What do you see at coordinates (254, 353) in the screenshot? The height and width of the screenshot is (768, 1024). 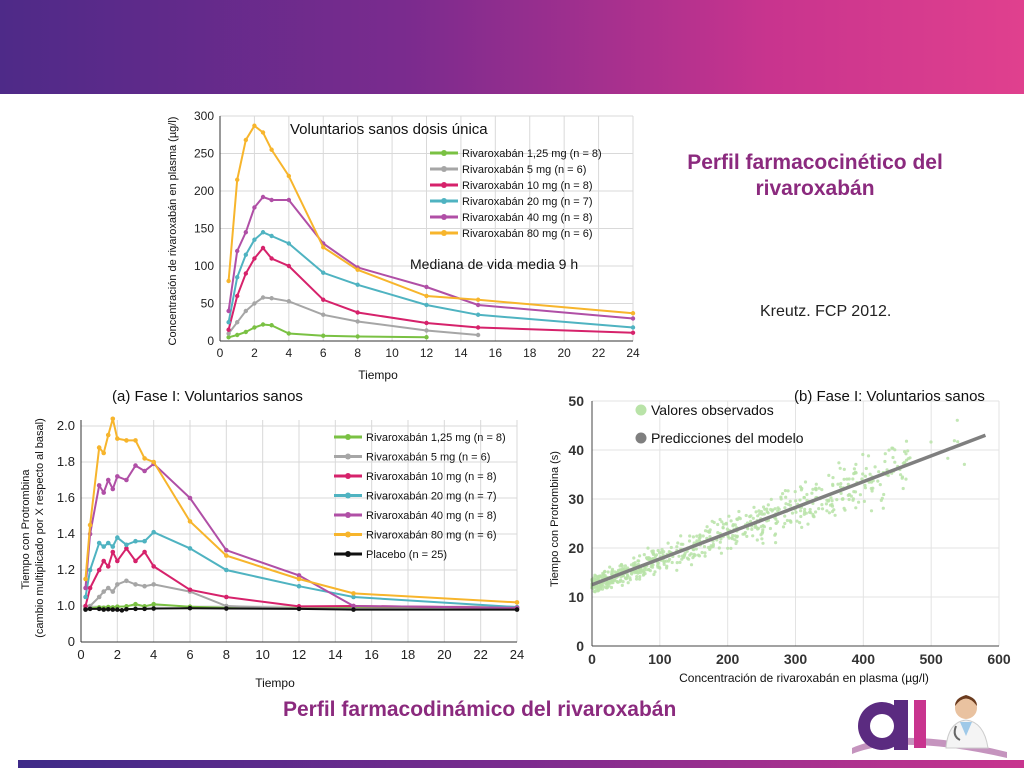 I see `pk-xtick-label: 2` at bounding box center [254, 353].